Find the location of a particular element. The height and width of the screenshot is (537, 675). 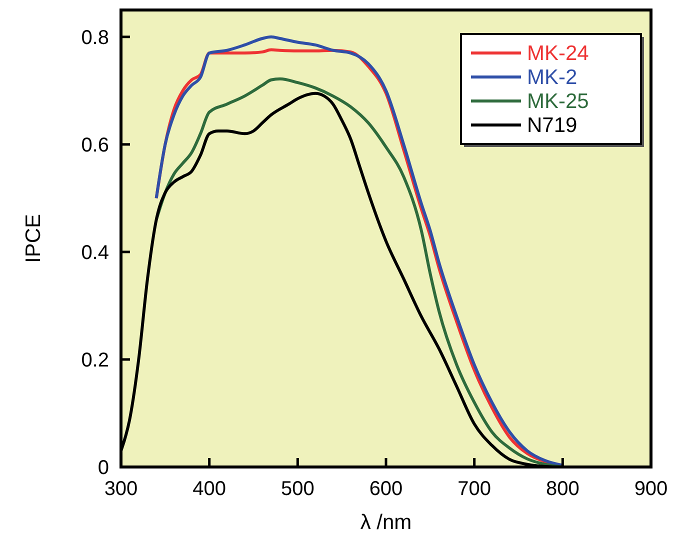

x-tick-label: 700 is located at coordinates (475, 489).